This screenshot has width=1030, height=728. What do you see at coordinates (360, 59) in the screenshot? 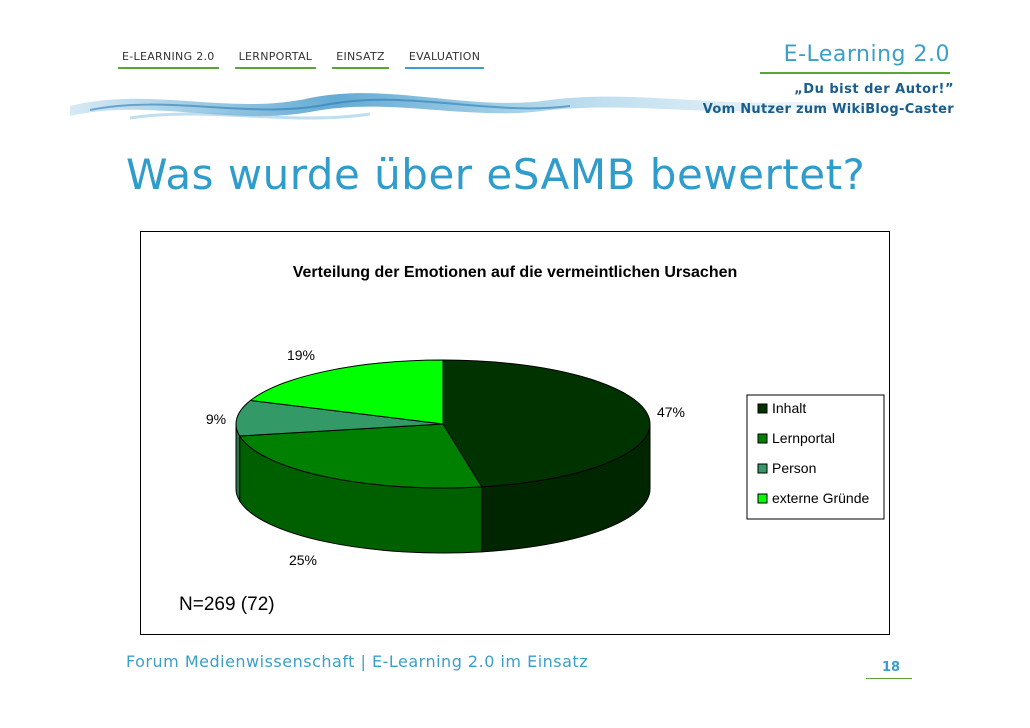
I see `nav-item-einsatz: EINSATZ` at bounding box center [360, 59].